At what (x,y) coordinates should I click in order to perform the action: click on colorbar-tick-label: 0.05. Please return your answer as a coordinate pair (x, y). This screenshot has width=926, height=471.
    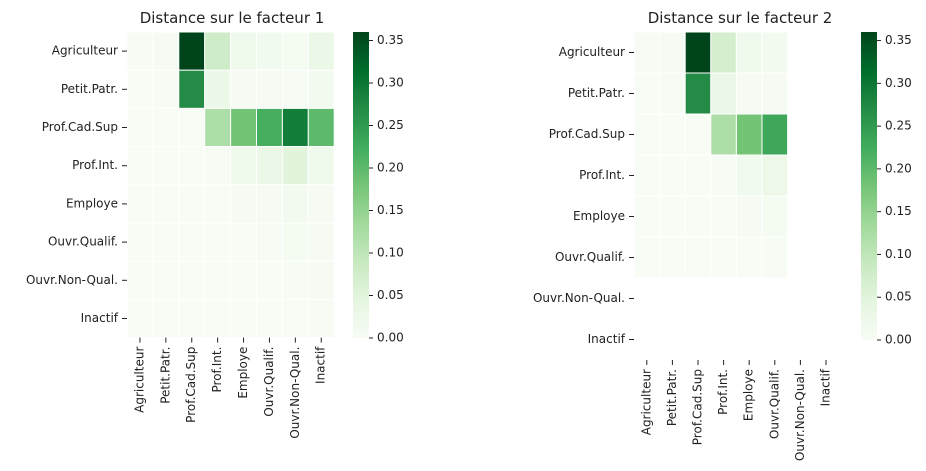
    Looking at the image, I should click on (390, 295).